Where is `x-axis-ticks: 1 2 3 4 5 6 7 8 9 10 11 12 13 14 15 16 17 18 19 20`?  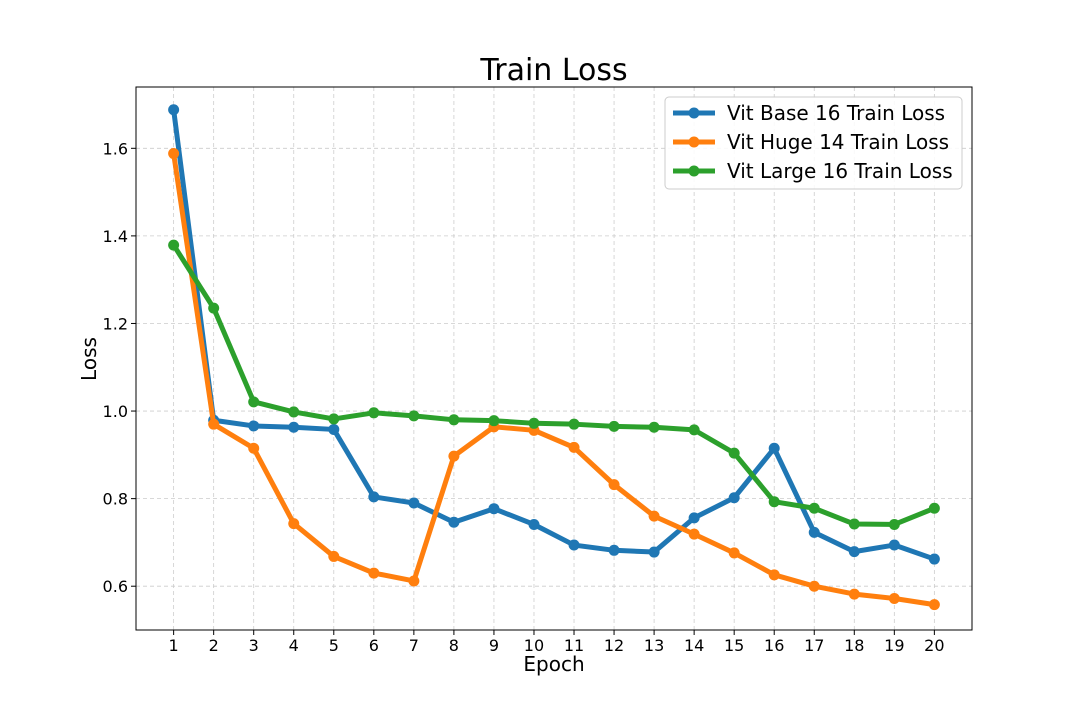
x-axis-ticks: 1 2 3 4 5 6 7 8 9 10 11 12 13 14 15 16 17 18 19 20 is located at coordinates (557, 642).